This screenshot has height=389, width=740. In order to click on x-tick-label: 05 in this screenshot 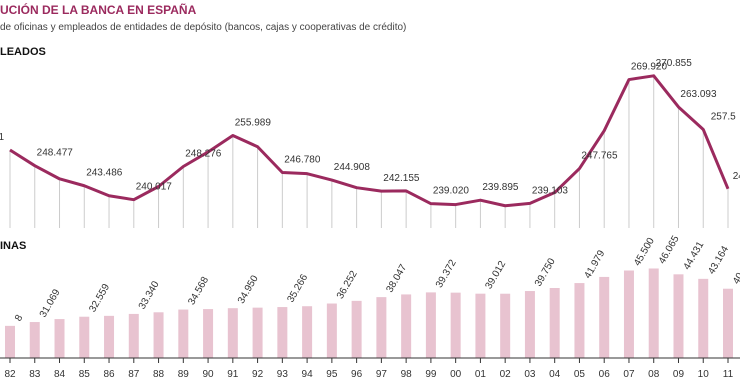, I will do `click(580, 374)`.